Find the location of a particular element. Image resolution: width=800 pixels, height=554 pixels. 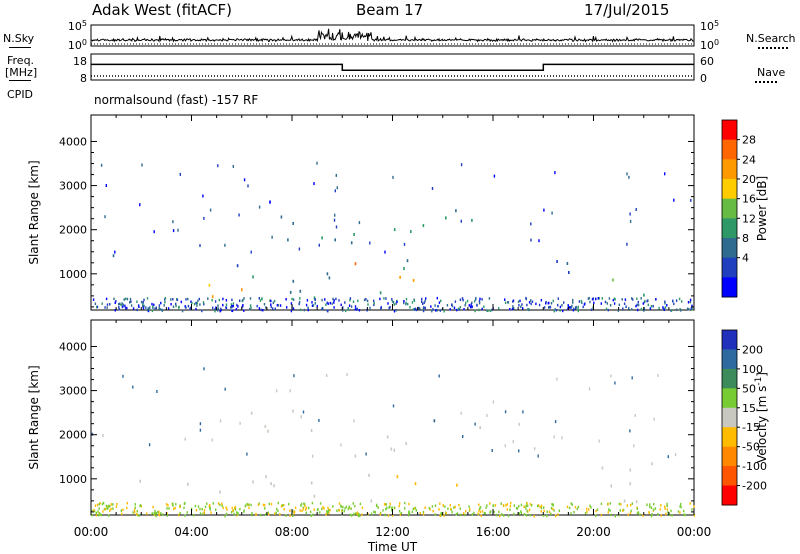

velocity-colorbar-swatch is located at coordinates (729, 359).